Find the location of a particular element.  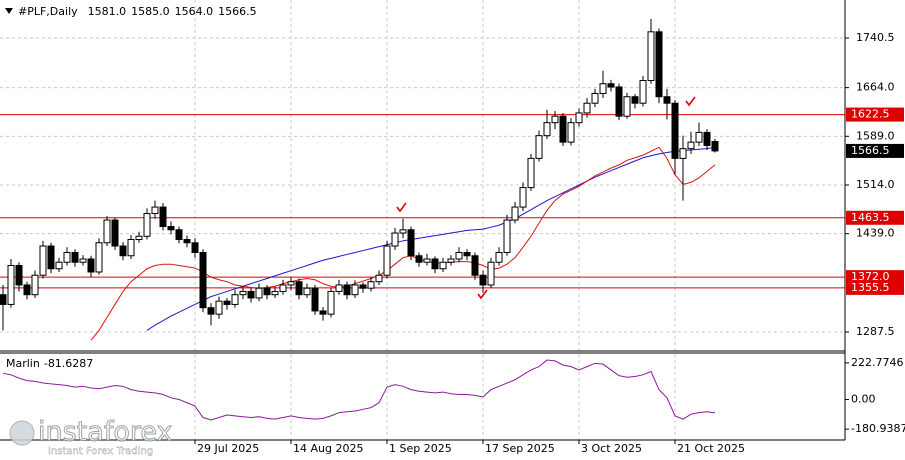

tagline: Instant Forex Trading is located at coordinates (100, 451).